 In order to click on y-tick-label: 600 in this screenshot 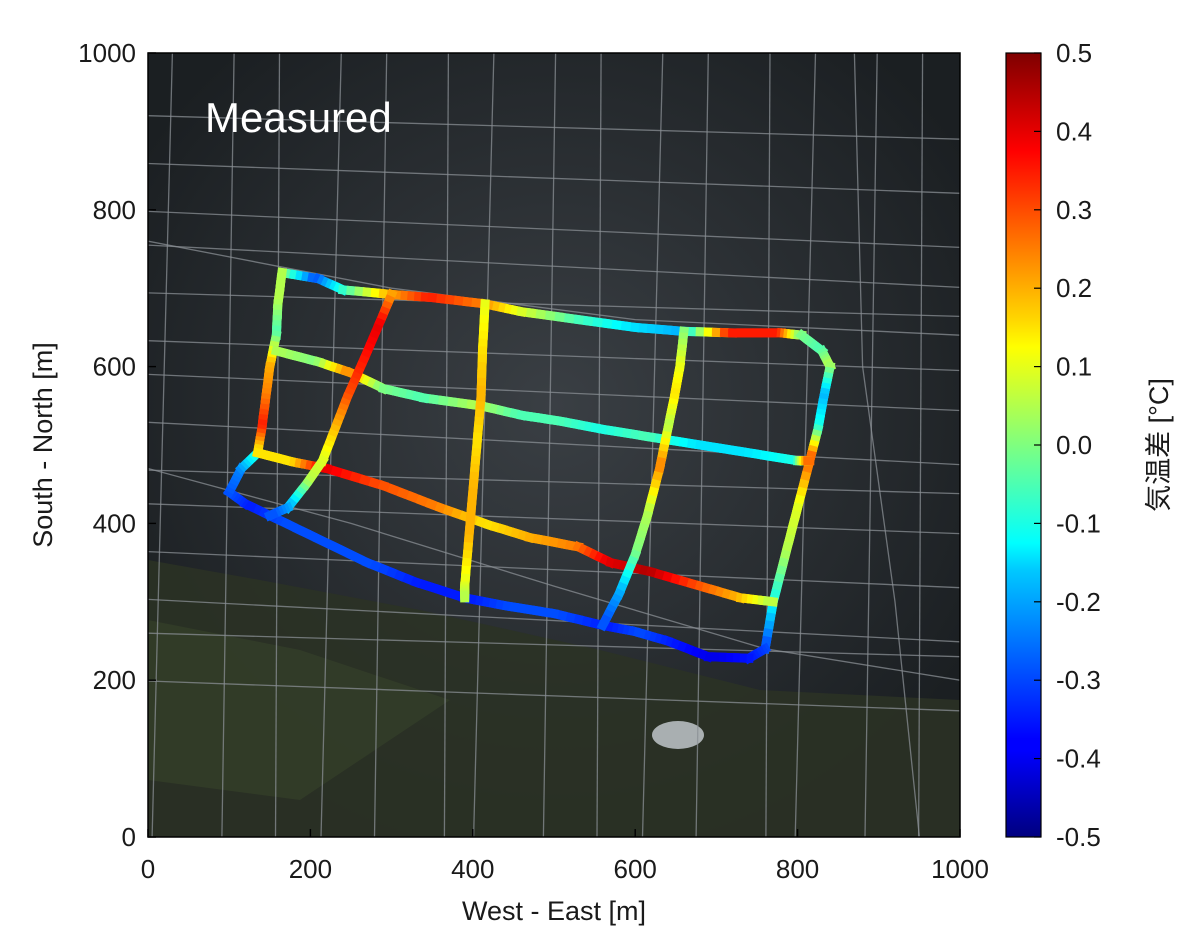, I will do `click(114, 367)`.